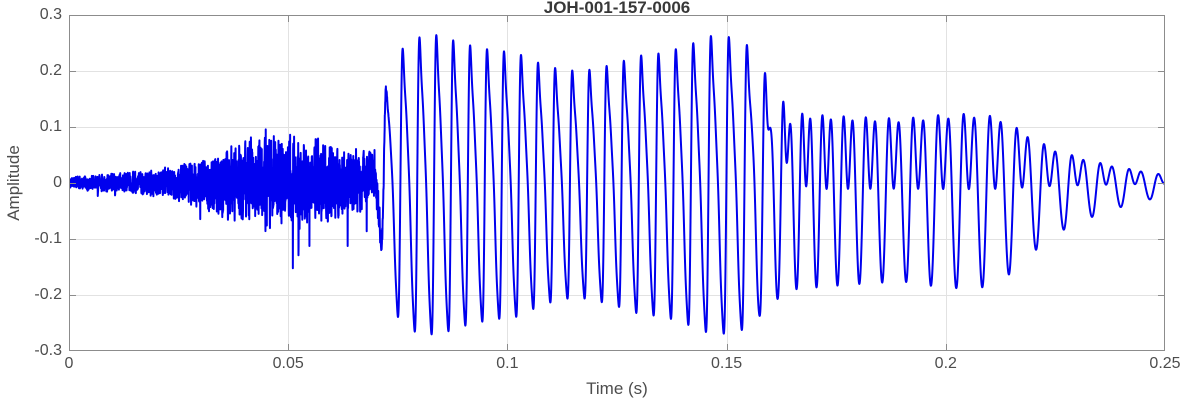 This screenshot has width=1182, height=404. I want to click on x-tick-label: 0.25, so click(1165, 363).